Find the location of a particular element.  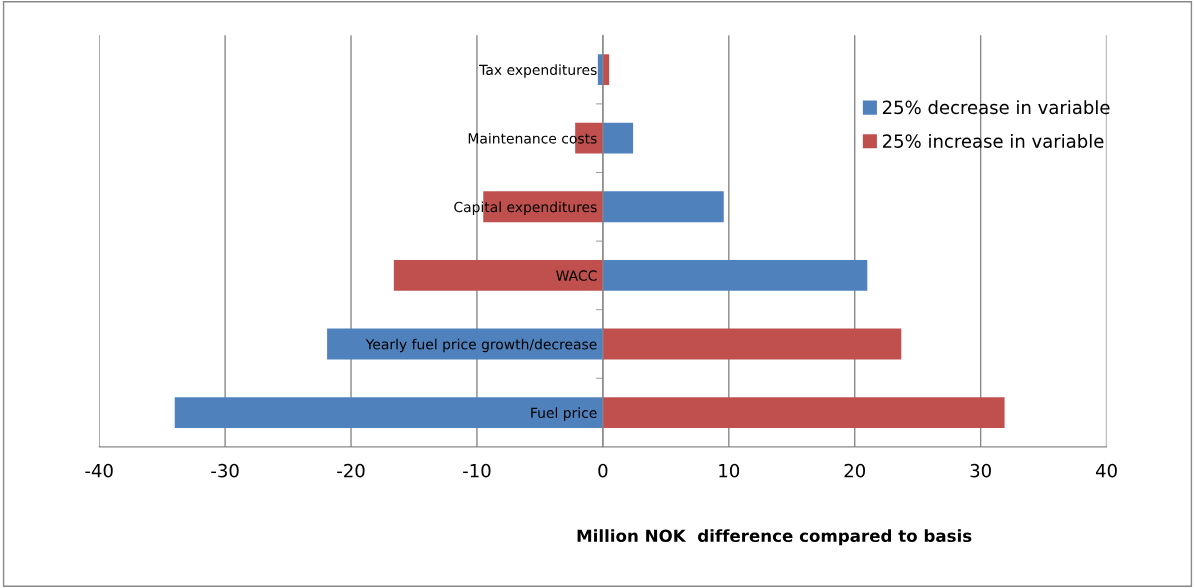

x-tick-label: -40 is located at coordinates (99, 470).